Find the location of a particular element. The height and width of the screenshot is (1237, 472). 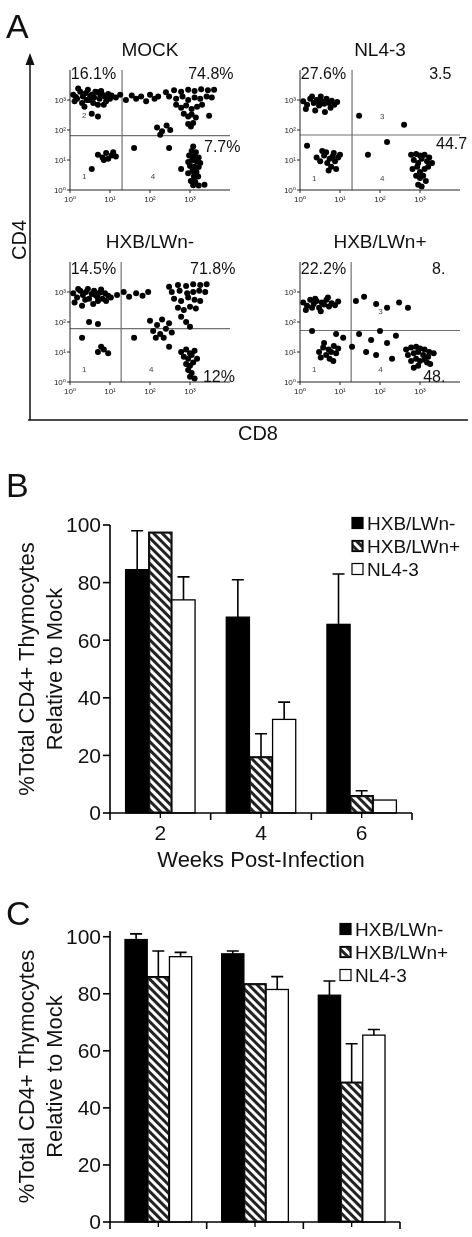

annotation: 2 is located at coordinates (84, 116).